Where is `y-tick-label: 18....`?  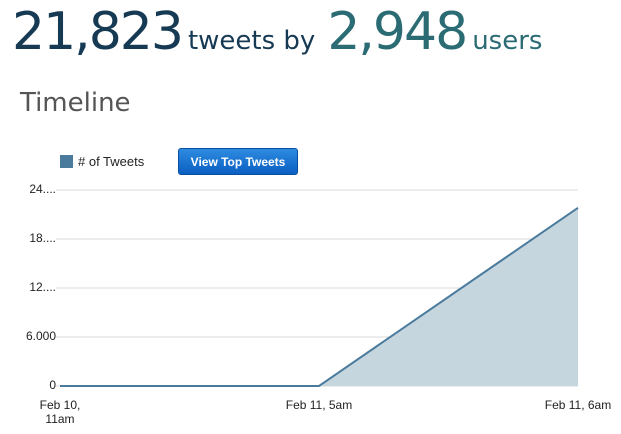 y-tick-label: 18.... is located at coordinates (42, 238).